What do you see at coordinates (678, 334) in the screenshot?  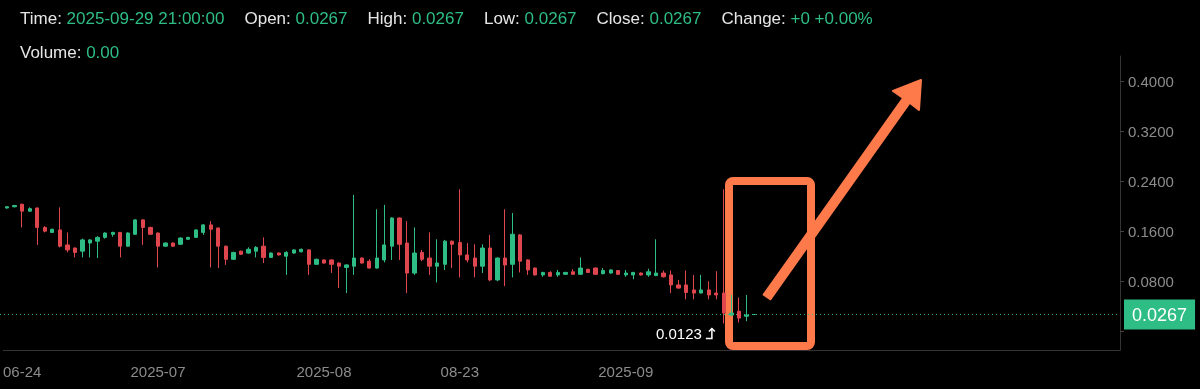 I see `annotation: 0.0123` at bounding box center [678, 334].